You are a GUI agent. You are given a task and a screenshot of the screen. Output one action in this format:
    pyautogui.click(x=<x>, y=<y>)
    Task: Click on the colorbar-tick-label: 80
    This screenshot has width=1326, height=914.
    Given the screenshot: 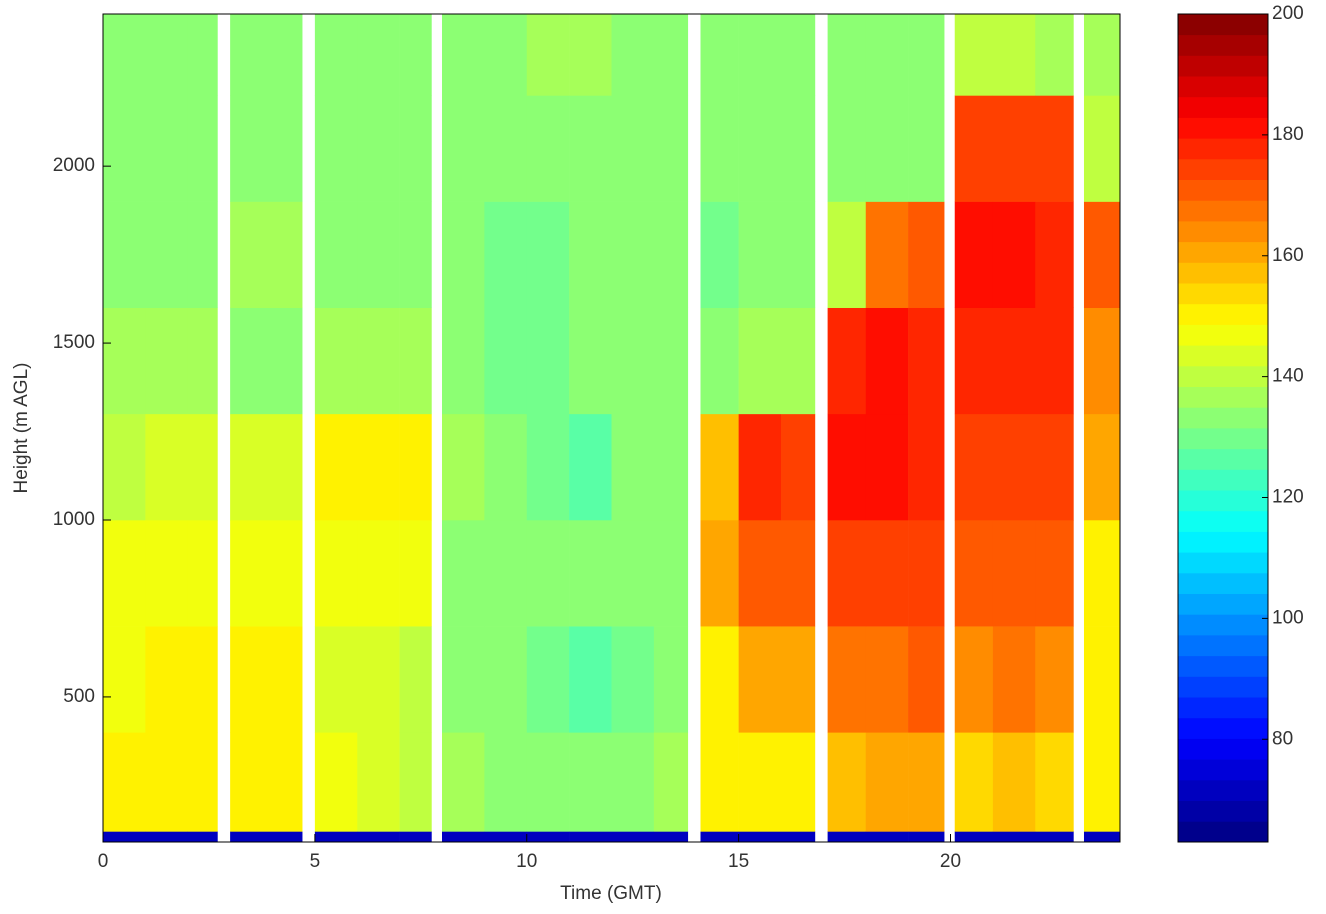 What is the action you would take?
    pyautogui.click(x=1282, y=738)
    